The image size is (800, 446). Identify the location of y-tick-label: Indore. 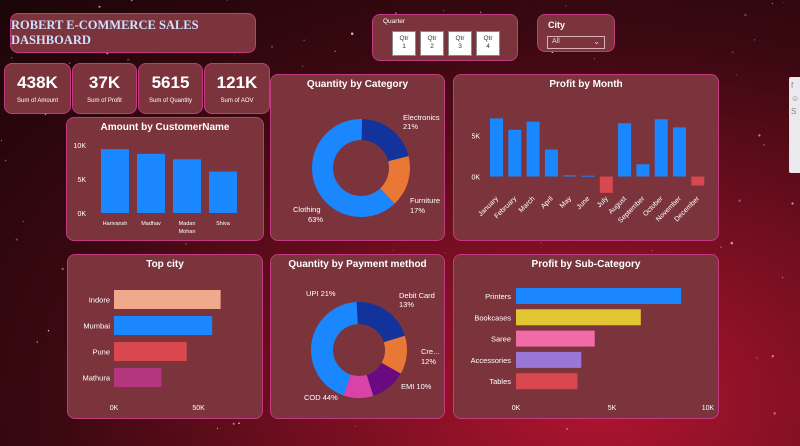
(99, 300).